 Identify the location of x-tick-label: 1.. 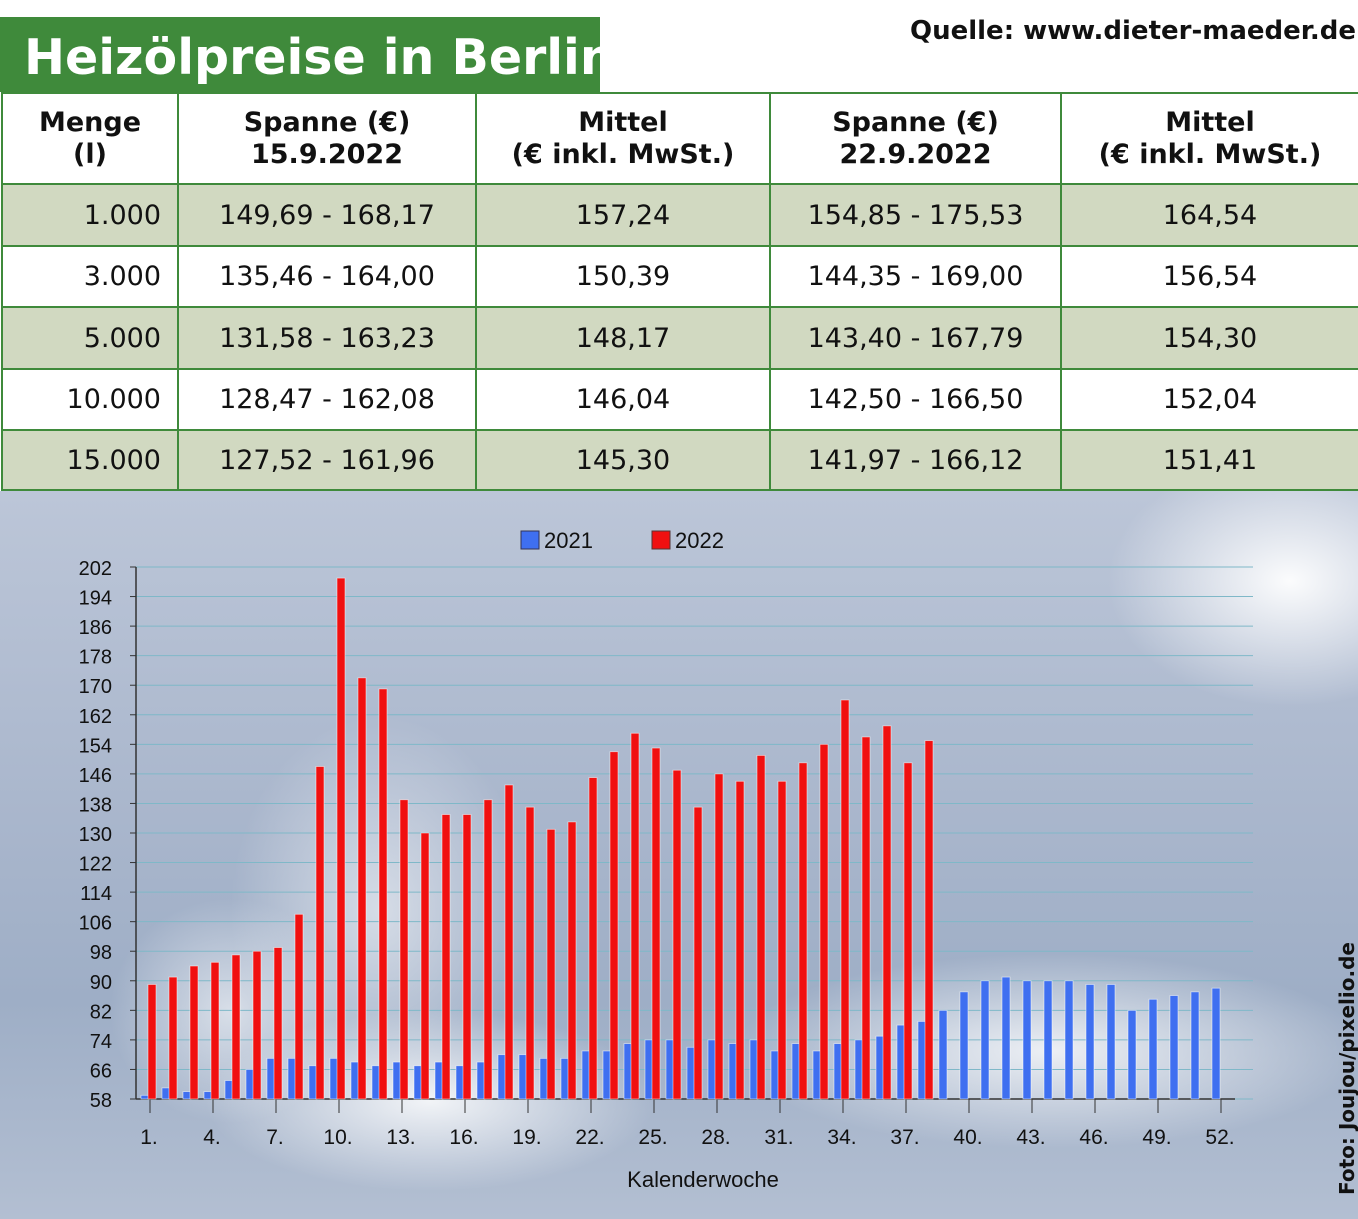
(149, 1137).